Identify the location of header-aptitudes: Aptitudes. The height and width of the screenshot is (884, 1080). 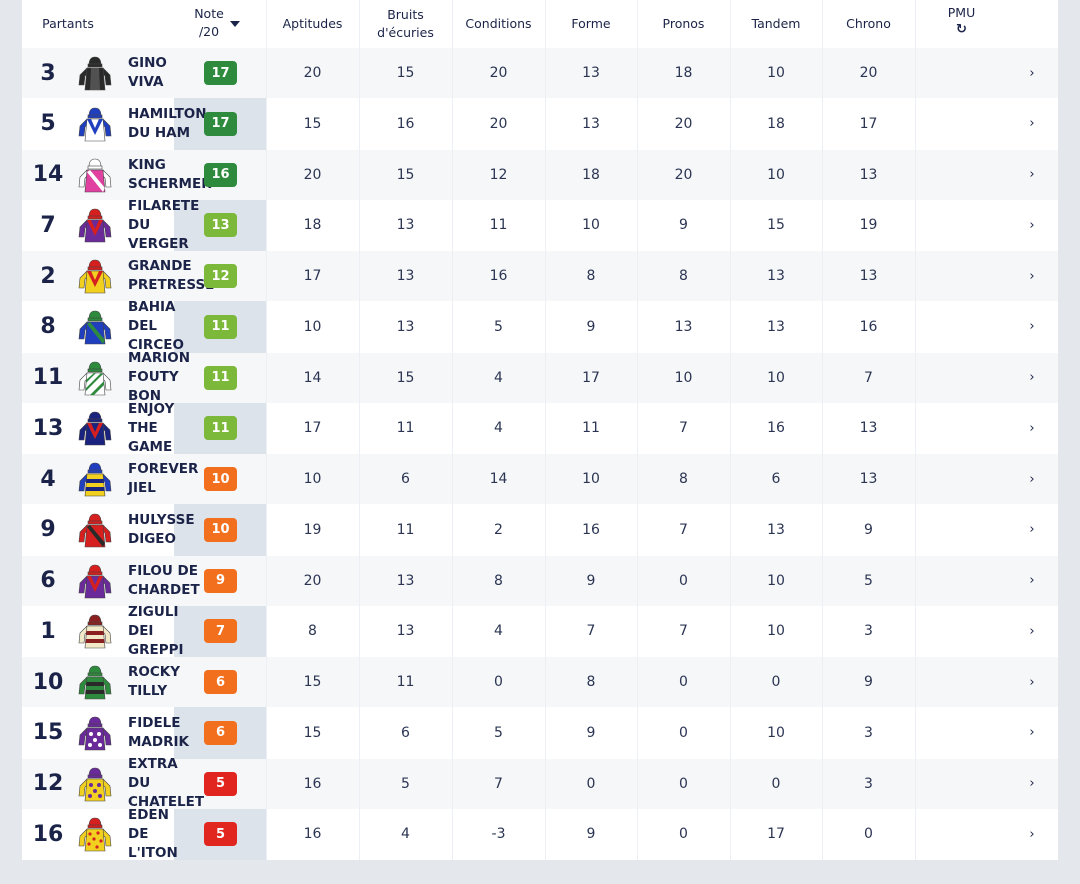
(312, 24).